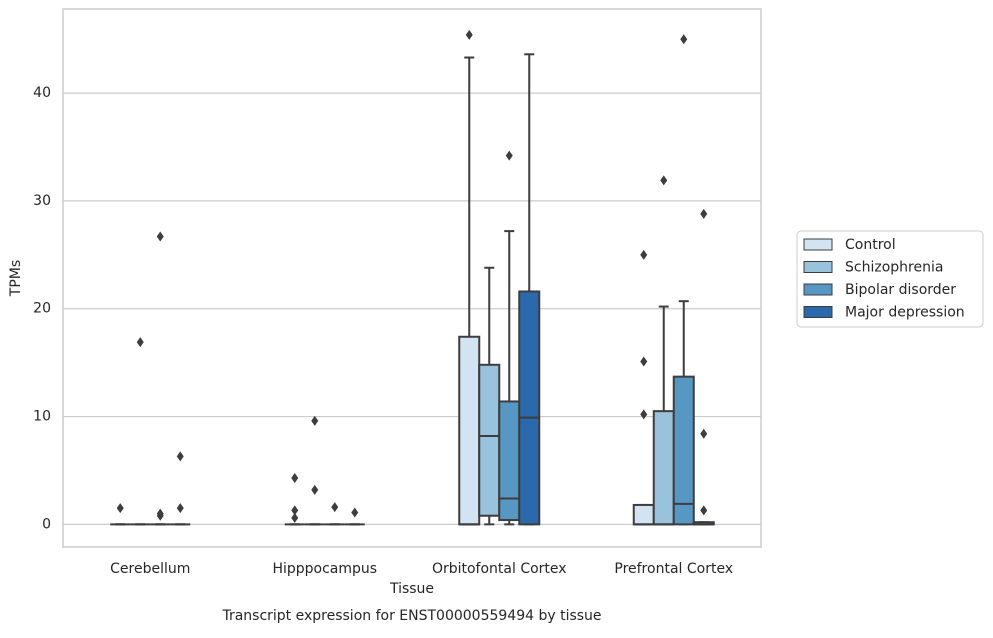 This screenshot has width=993, height=638. Describe the element at coordinates (905, 313) in the screenshot. I see `legend-label: Major depression` at that location.